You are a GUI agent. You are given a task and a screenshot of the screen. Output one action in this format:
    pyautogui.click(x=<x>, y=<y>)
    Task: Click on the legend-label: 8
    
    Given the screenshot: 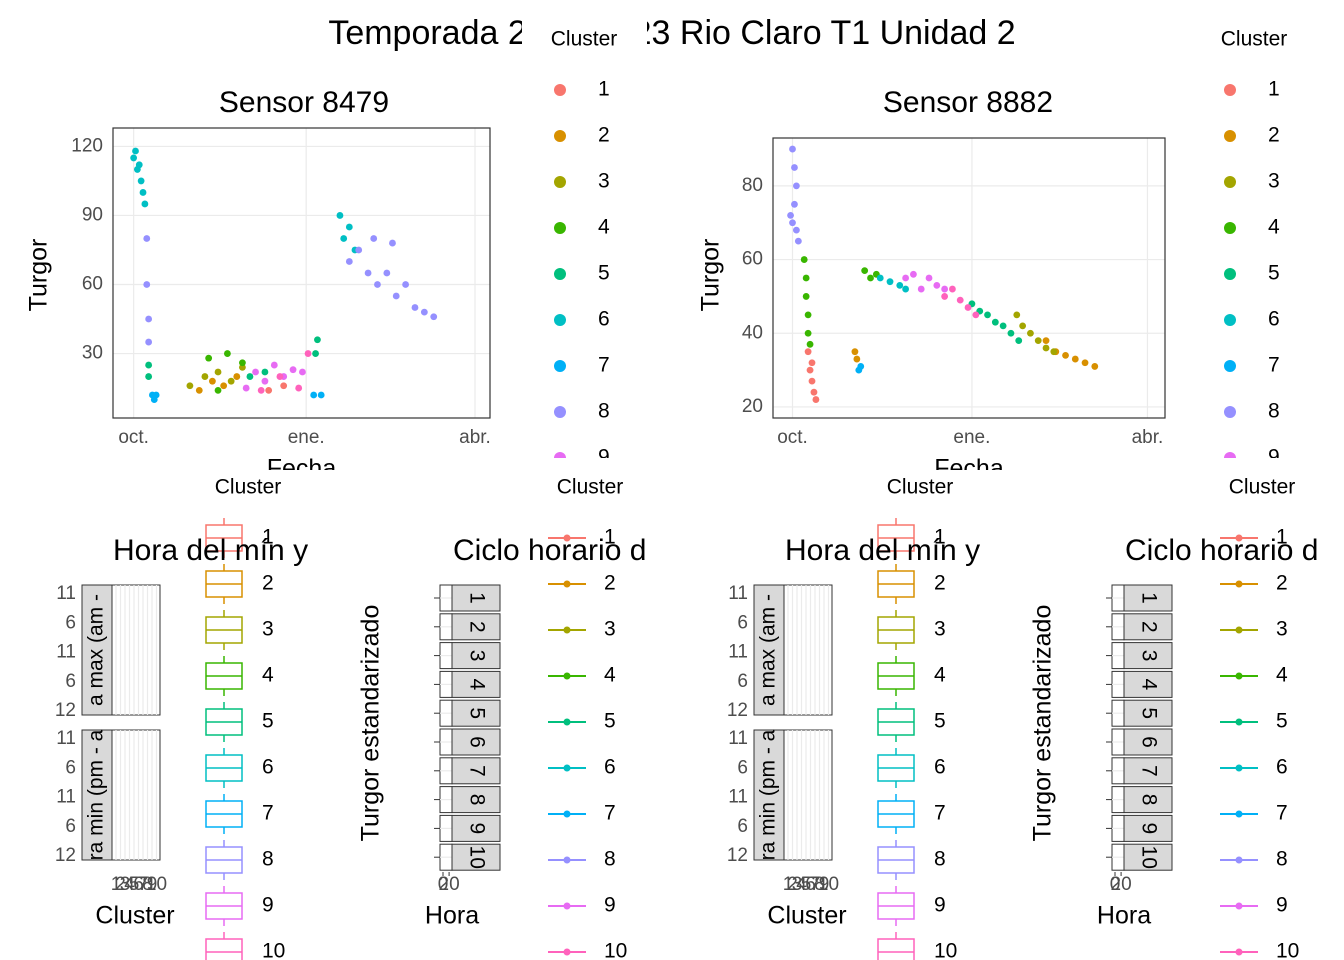 What is the action you would take?
    pyautogui.click(x=604, y=411)
    